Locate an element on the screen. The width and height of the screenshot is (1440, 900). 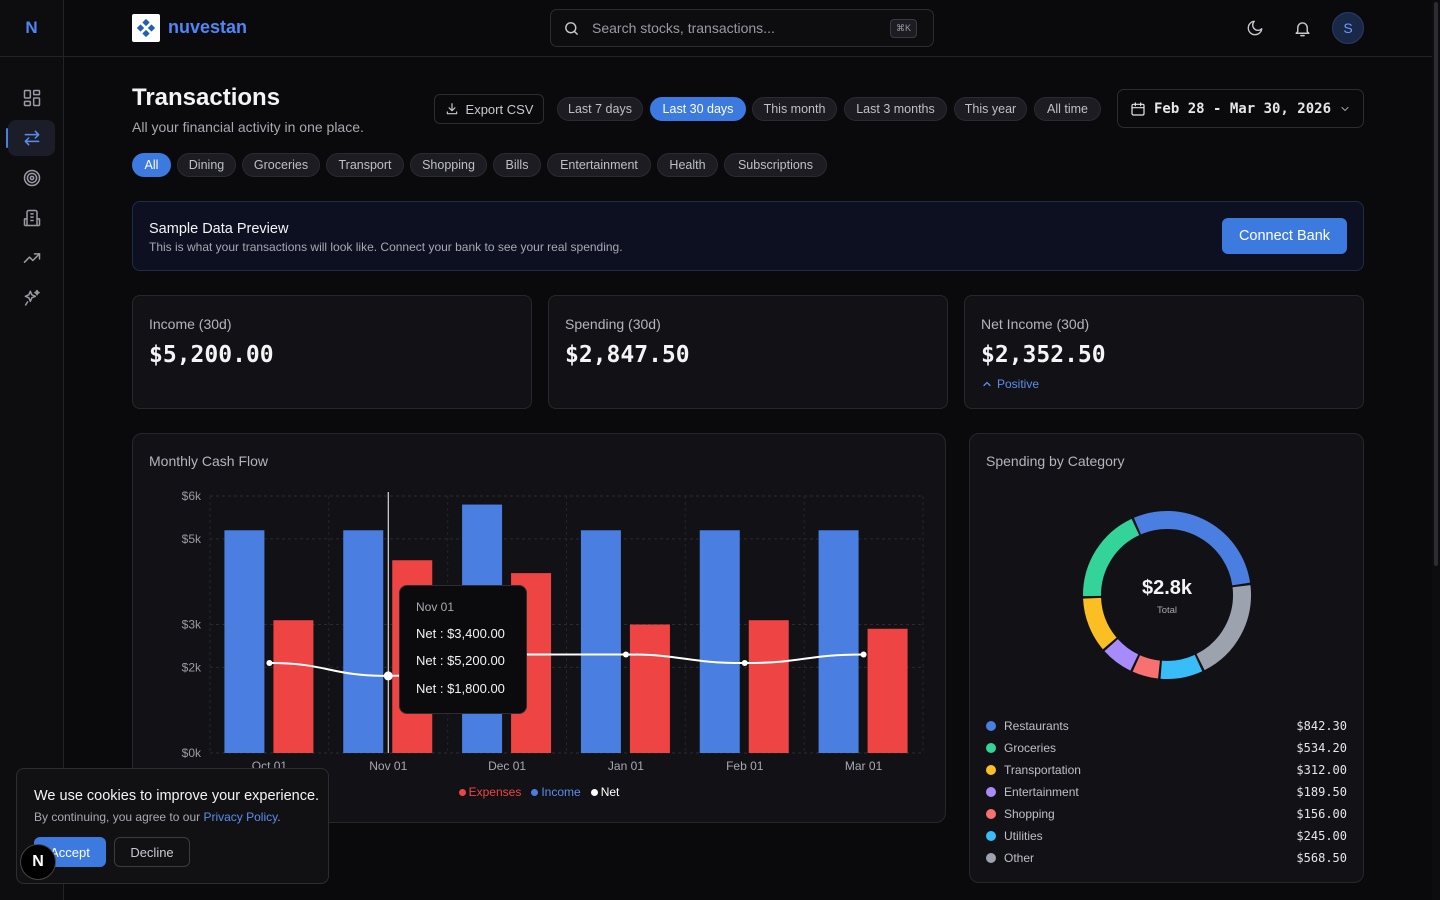
x-tick-label: Nov 01 is located at coordinates (388, 766).